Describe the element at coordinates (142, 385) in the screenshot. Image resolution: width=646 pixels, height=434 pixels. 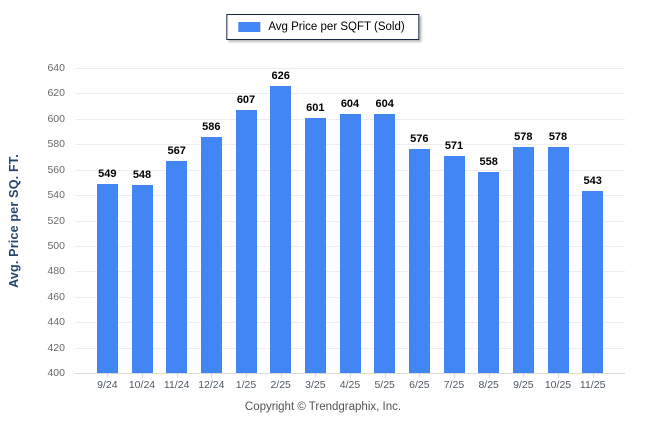
I see `x-tick-label: 10/24` at that location.